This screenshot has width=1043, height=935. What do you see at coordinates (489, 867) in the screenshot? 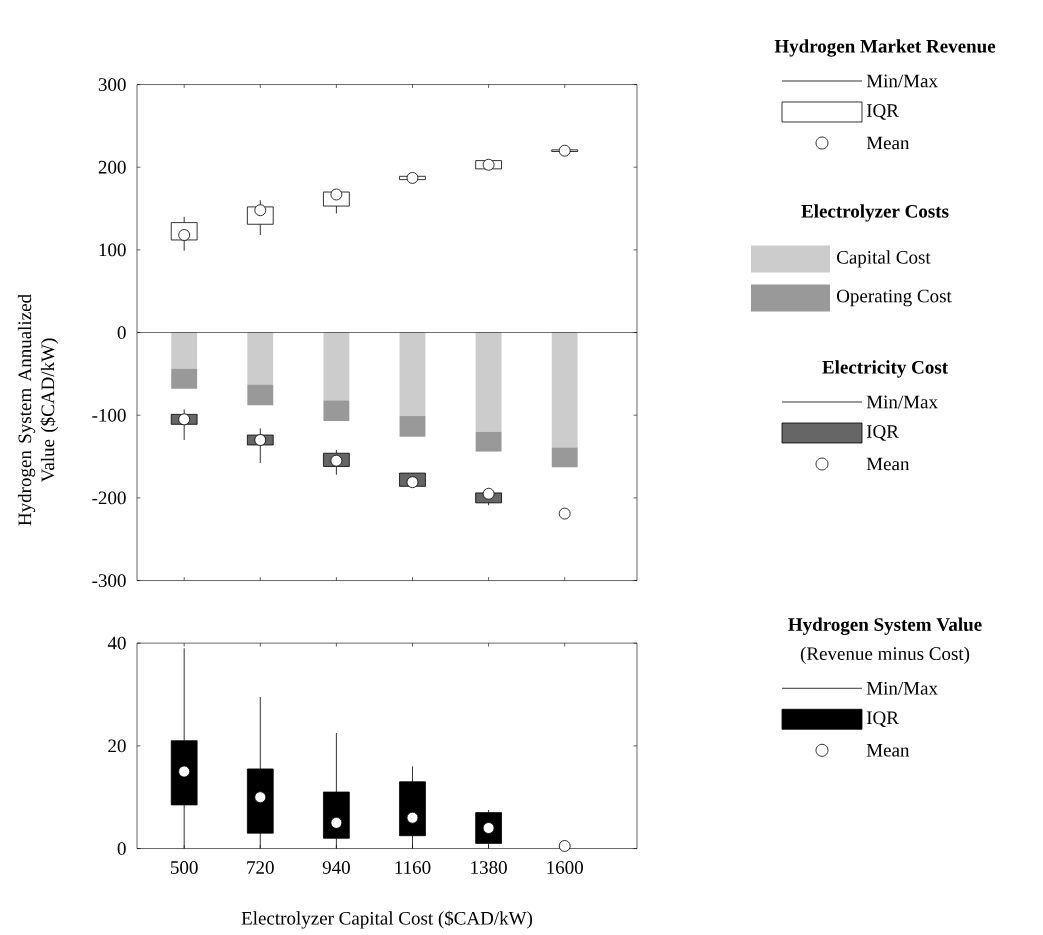
I see `x-tick-label: 1380` at bounding box center [489, 867].